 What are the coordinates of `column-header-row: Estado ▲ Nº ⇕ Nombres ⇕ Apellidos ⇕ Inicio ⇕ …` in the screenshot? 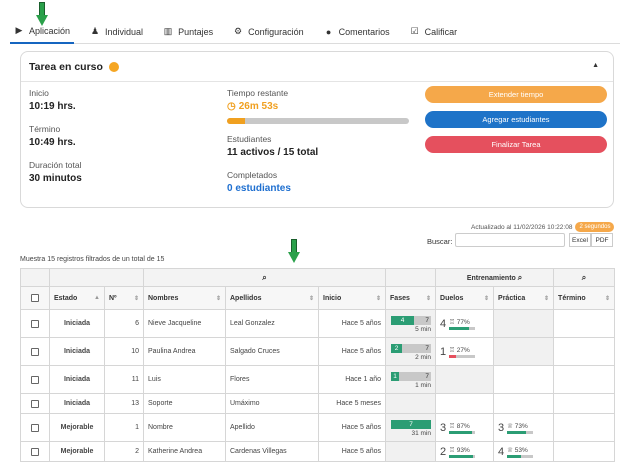 It's located at (318, 298).